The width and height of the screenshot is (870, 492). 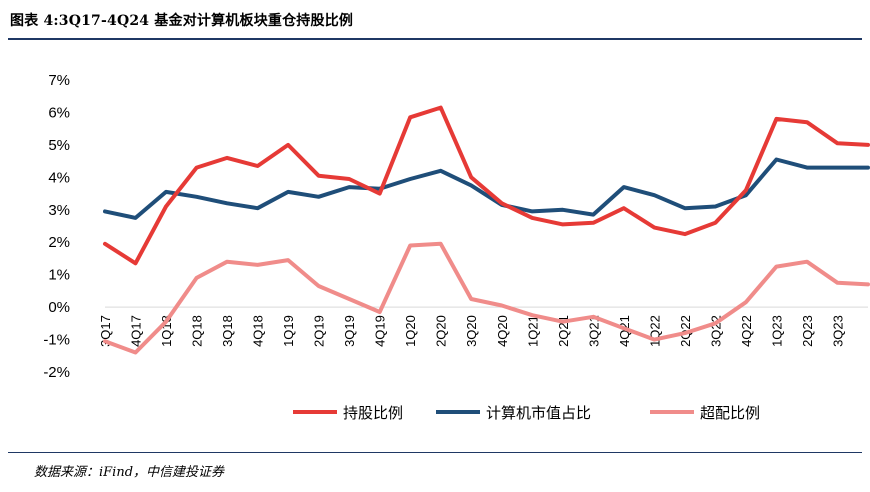 I want to click on x-tick-label: 1Q22, so click(x=654, y=331).